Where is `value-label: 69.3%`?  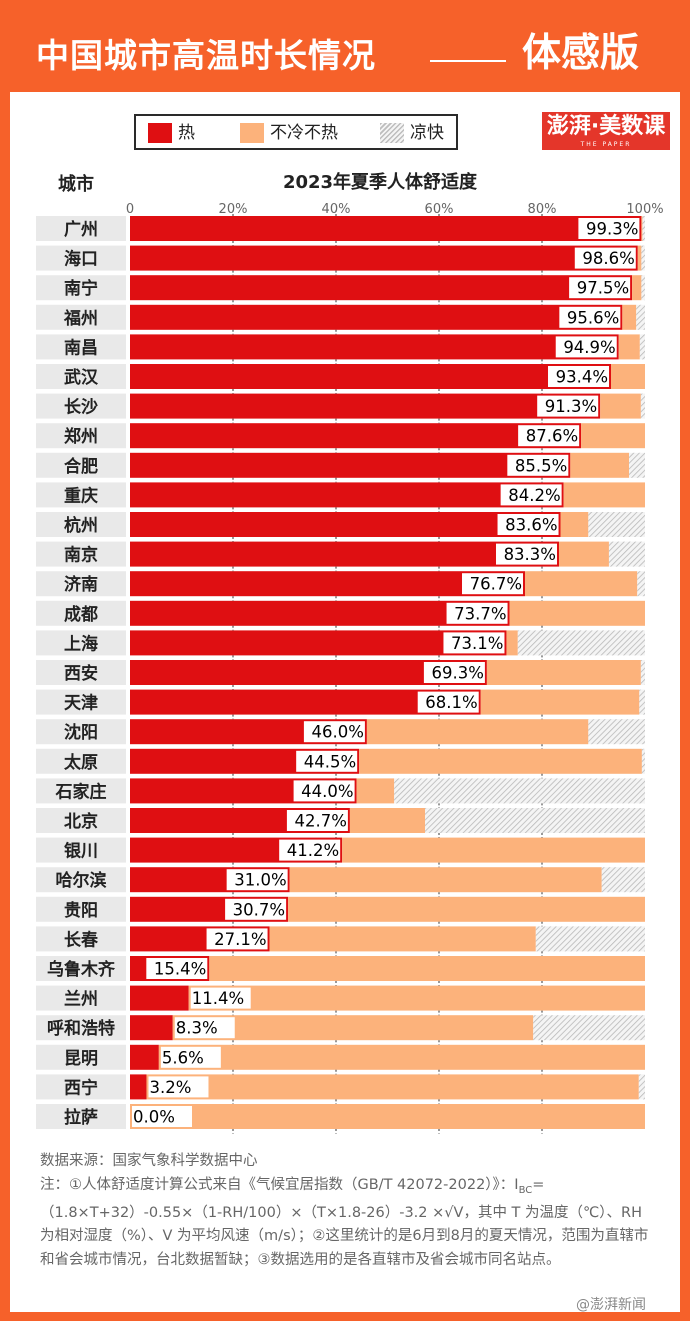 value-label: 69.3% is located at coordinates (457, 673).